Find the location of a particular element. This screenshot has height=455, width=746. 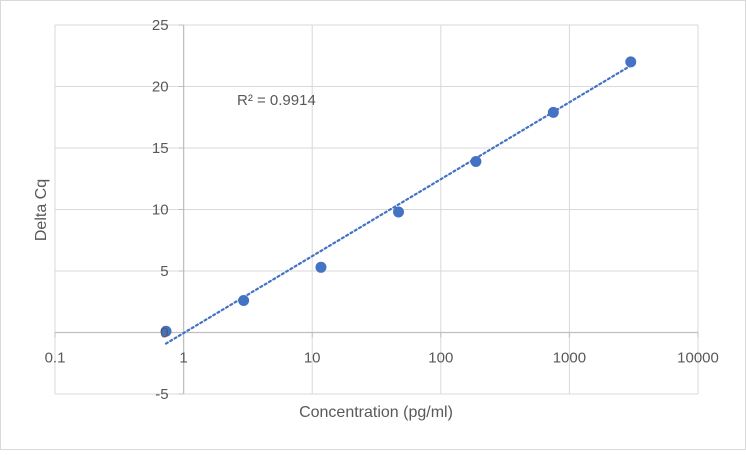

x-axis-title: Concentration (pg/ml) is located at coordinates (376, 412).